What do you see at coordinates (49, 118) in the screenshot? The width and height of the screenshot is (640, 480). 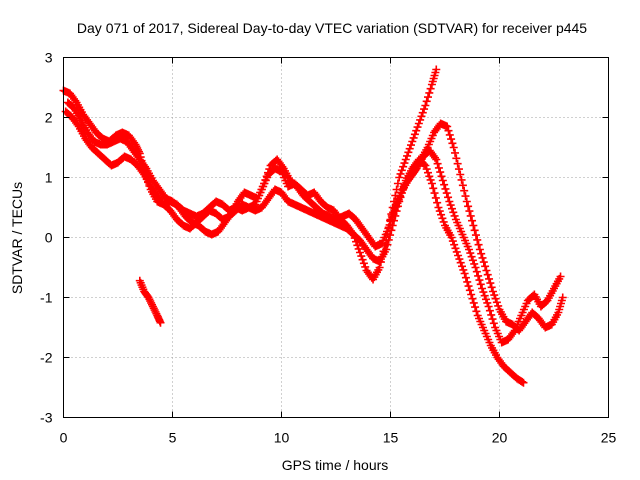 I see `y-tick-label: 2` at bounding box center [49, 118].